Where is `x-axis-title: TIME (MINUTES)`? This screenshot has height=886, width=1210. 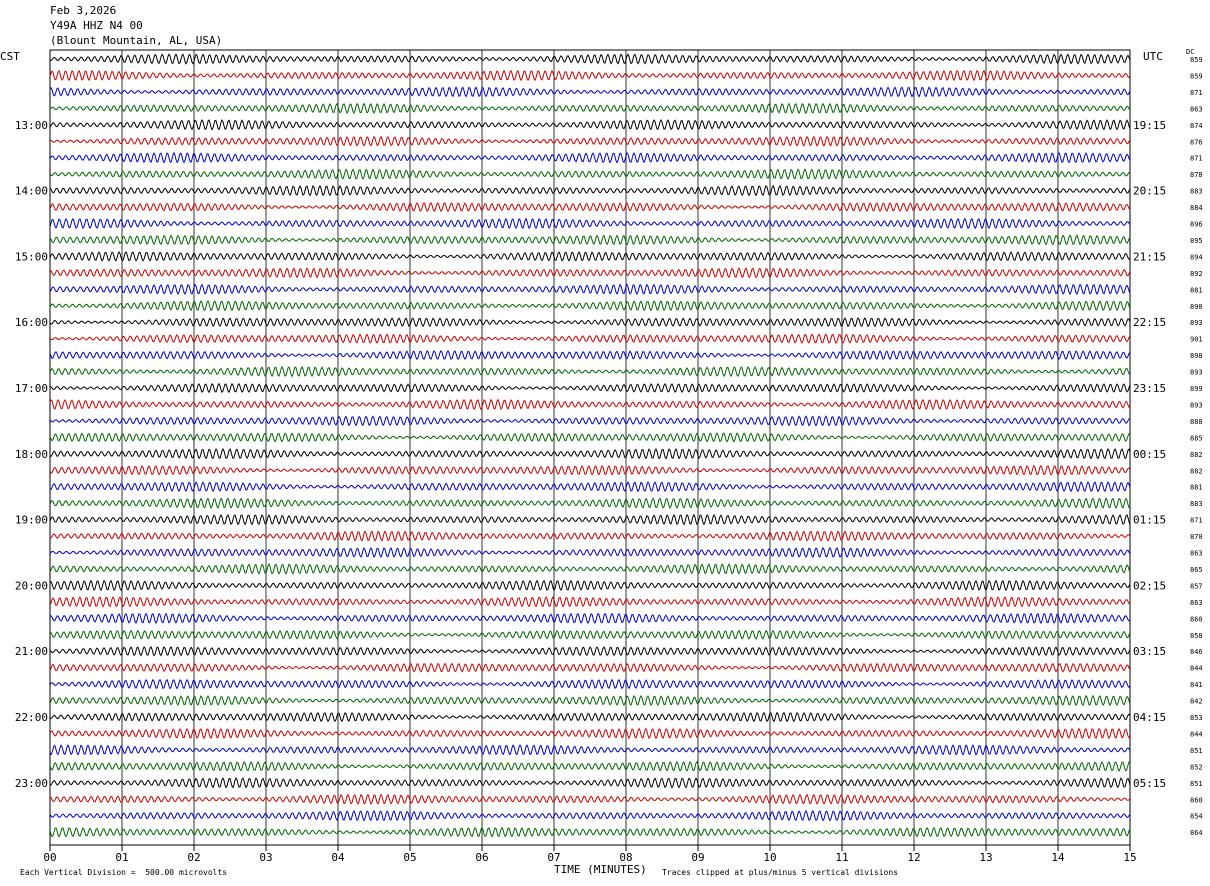
x-axis-title: TIME (MINUTES) is located at coordinates (600, 869).